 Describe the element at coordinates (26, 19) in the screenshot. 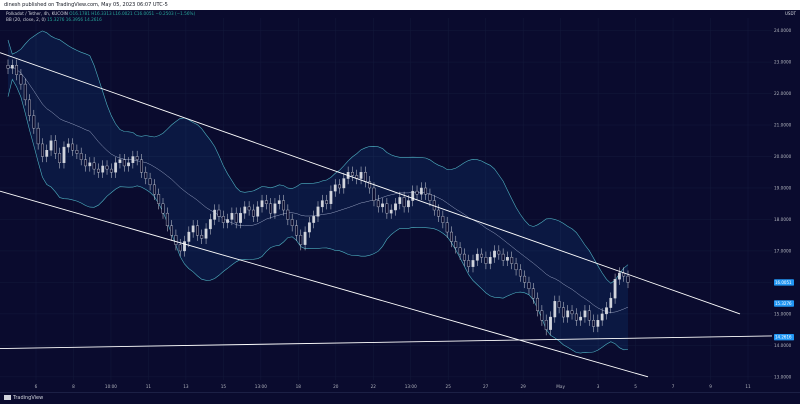

I see `bollinger-label: BB (20, close, 2, 0)` at that location.